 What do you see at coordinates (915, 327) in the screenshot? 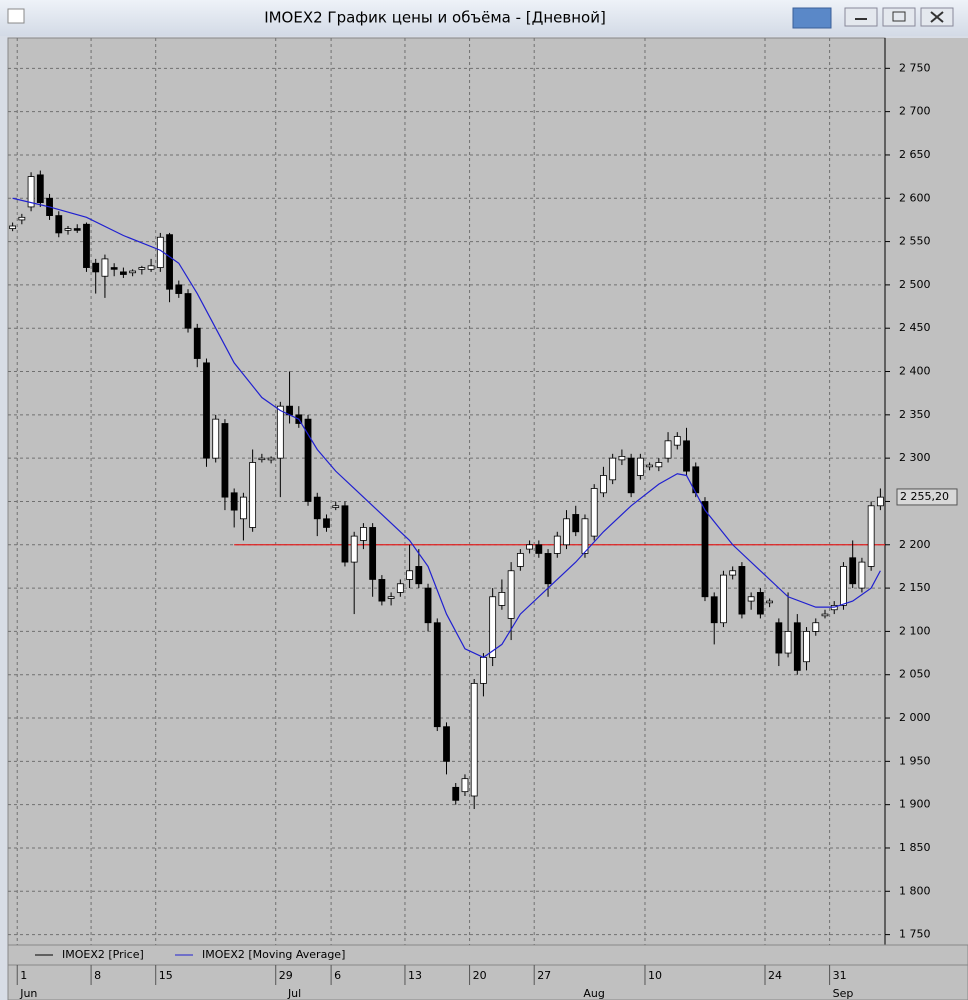
I see `y-tick-label: 2 450` at bounding box center [915, 327].